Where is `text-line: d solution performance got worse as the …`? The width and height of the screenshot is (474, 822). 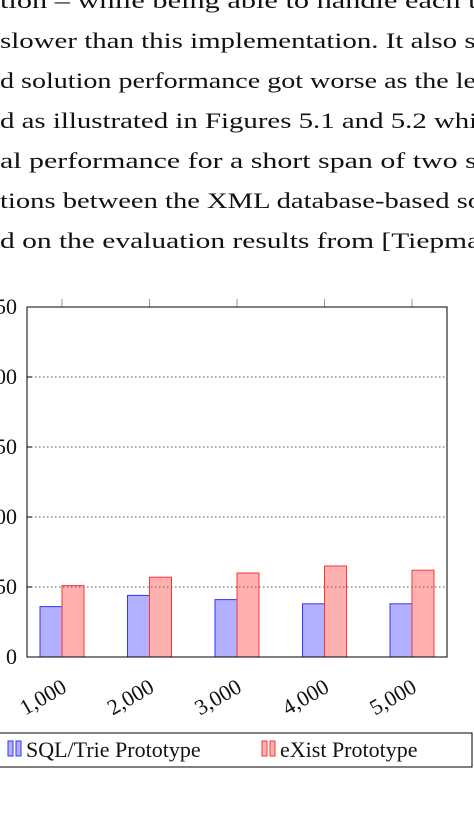 text-line: d solution performance got worse as the … is located at coordinates (237, 80).